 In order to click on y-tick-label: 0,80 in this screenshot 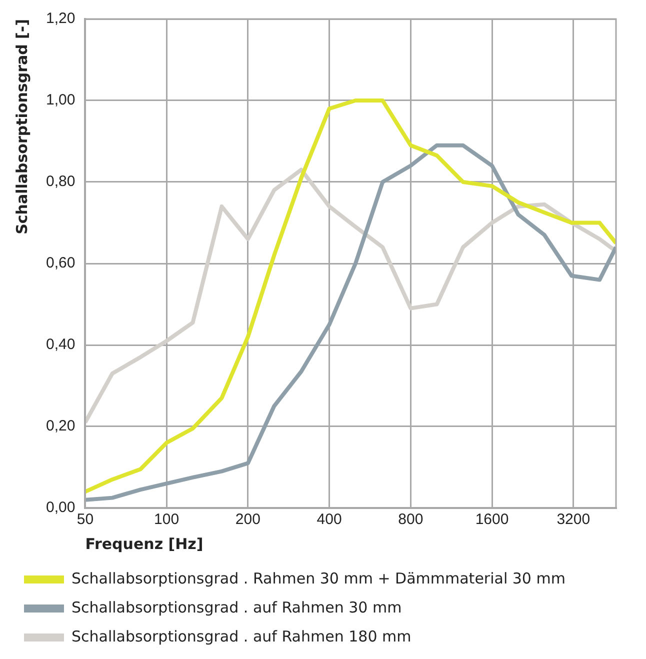, I will do `click(61, 181)`.